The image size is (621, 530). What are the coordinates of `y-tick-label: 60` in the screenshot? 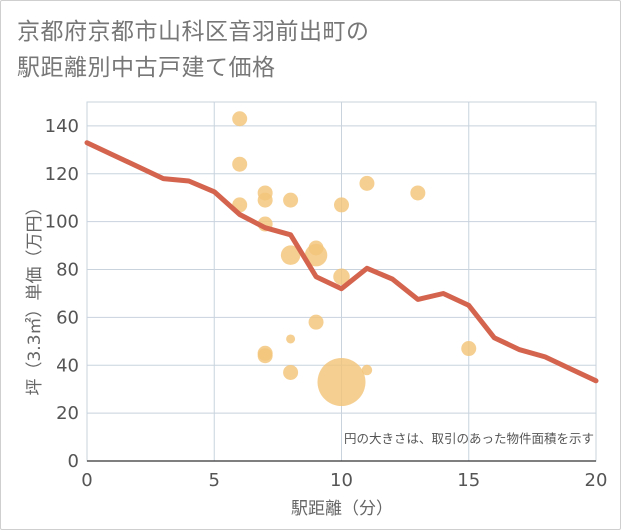 It's located at (67, 317).